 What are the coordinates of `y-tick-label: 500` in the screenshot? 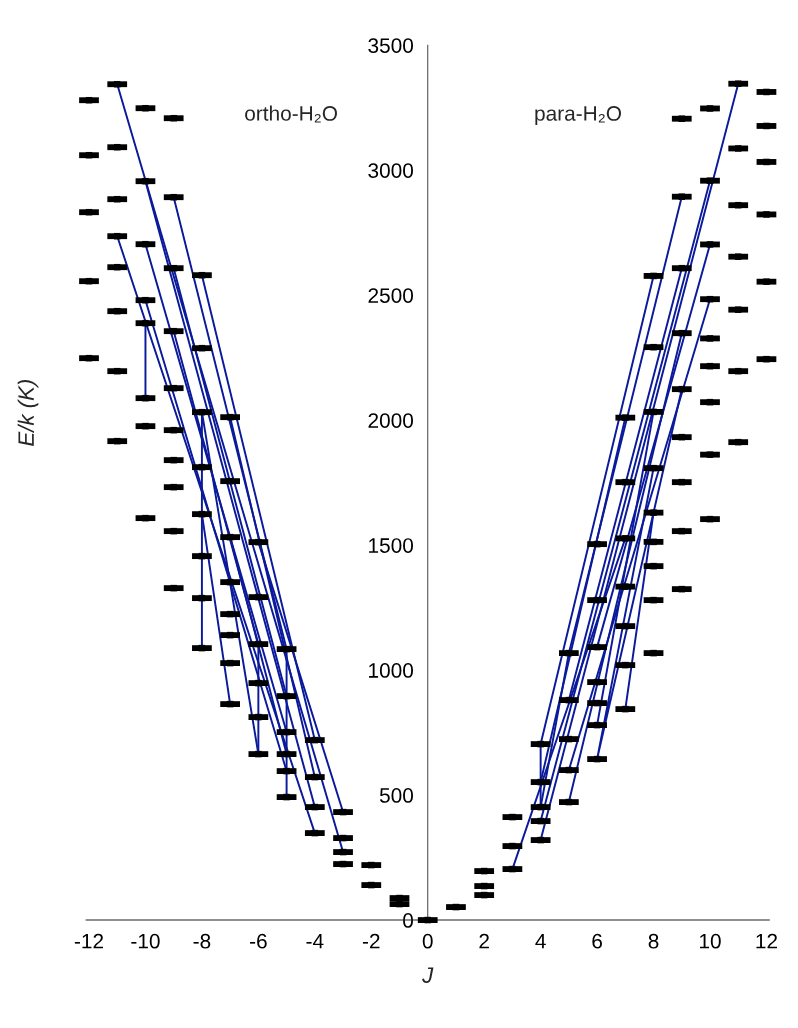 It's located at (396, 795).